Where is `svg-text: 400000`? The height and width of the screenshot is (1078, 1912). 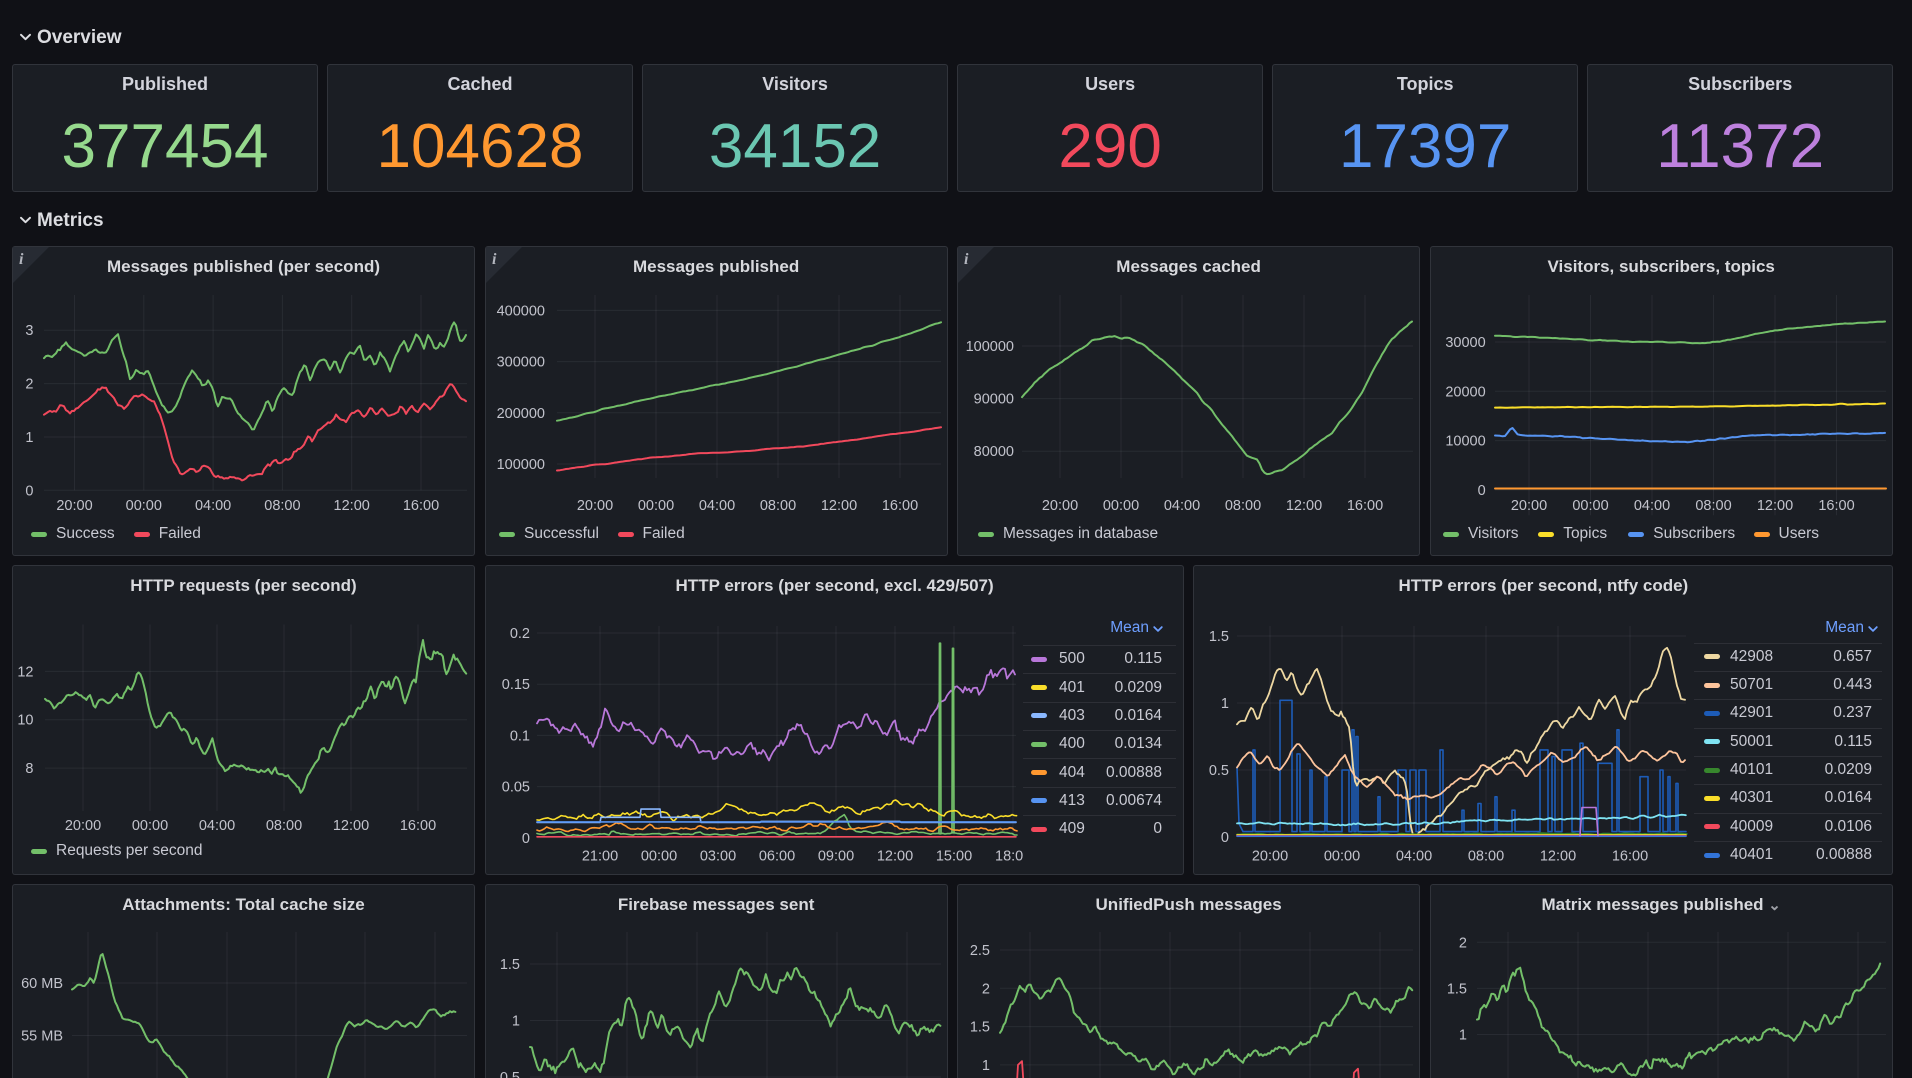
svg-text: 400000 is located at coordinates (521, 311).